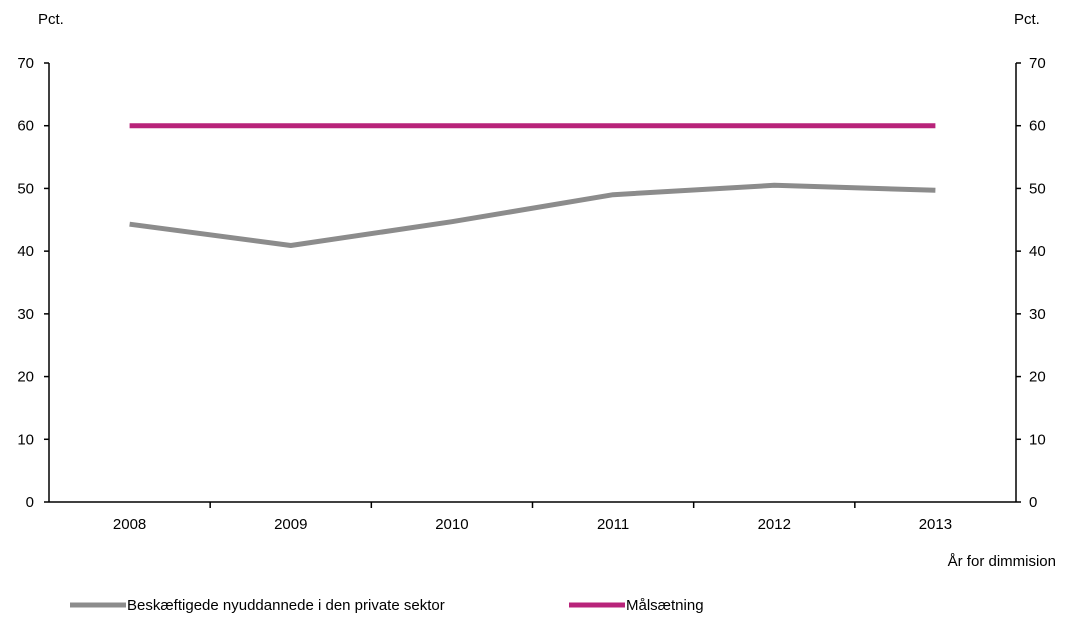 The image size is (1065, 622). I want to click on y-tick-label-right: 50, so click(1037, 188).